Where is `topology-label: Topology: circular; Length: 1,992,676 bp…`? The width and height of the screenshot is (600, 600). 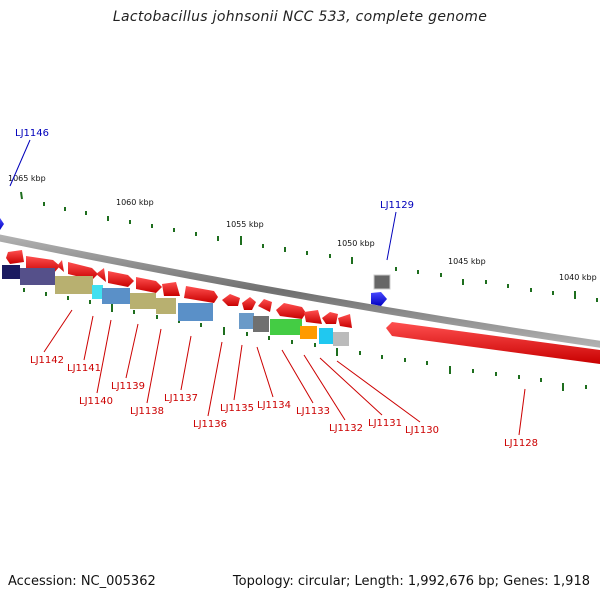
topology-label: Topology: circular; Length: 1,992,676 bp… is located at coordinates (411, 581).